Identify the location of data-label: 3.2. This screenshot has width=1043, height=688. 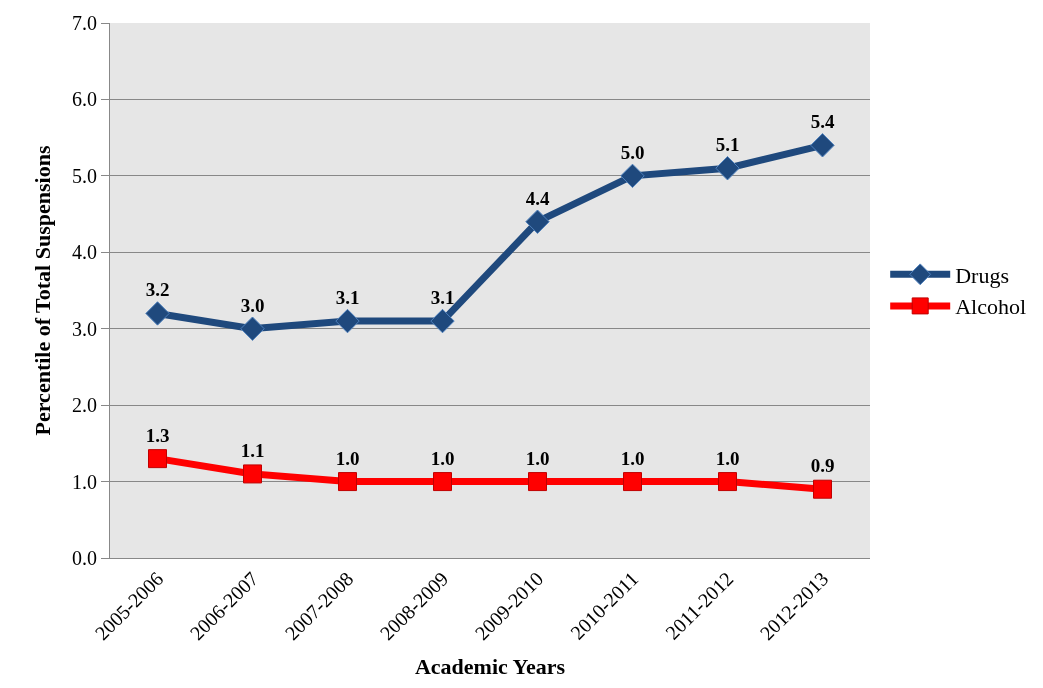
(157, 290).